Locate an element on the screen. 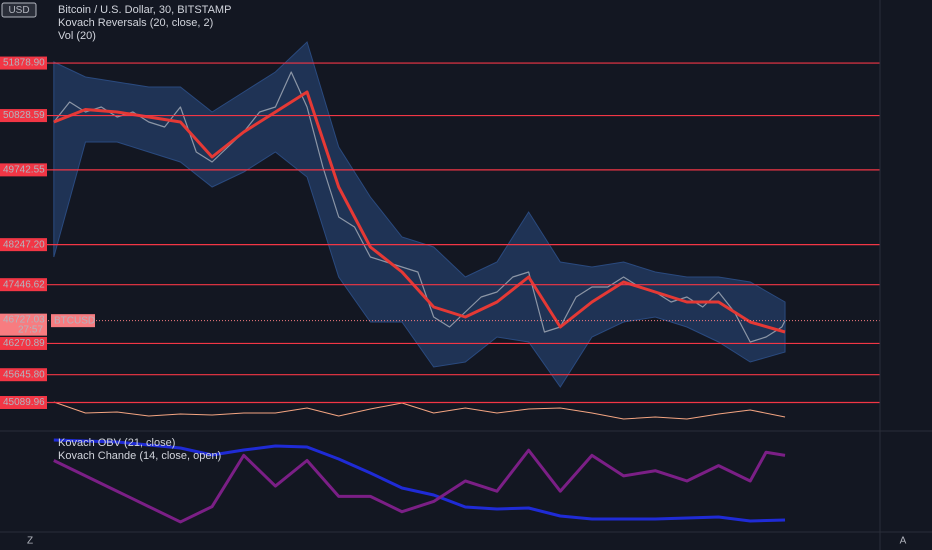 Image resolution: width=932 pixels, height=550 pixels. last-price-badge is located at coordinates (23, 324).